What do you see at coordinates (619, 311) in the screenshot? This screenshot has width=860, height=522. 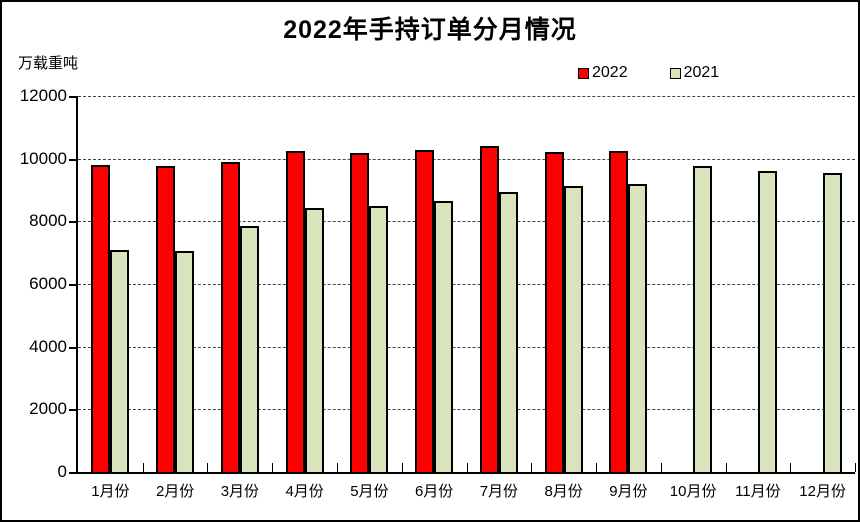 I see `bar-2022-9月份` at bounding box center [619, 311].